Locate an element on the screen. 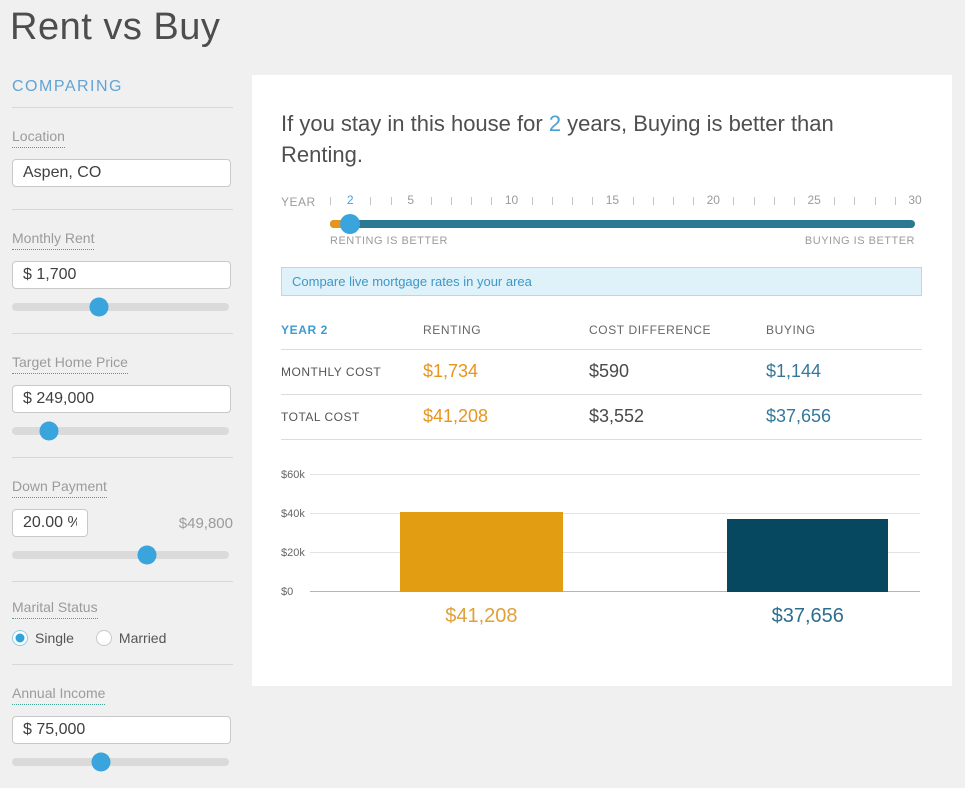 The width and height of the screenshot is (965, 788). comparing-heading: COMPARING is located at coordinates (122, 93).